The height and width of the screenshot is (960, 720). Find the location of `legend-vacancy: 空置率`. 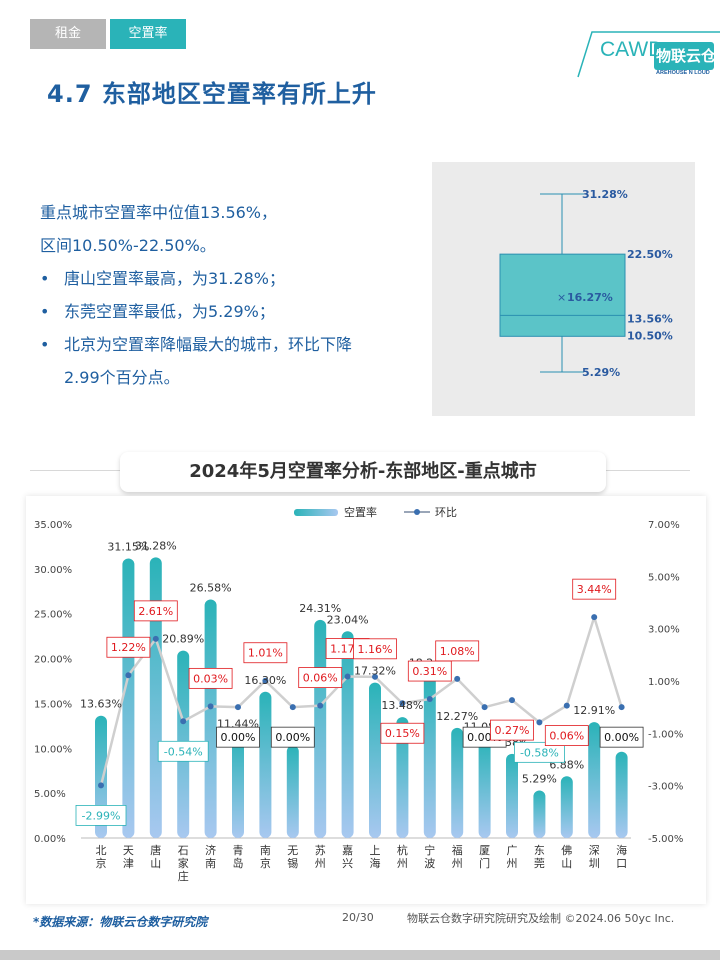

legend-vacancy: 空置率 is located at coordinates (360, 512).